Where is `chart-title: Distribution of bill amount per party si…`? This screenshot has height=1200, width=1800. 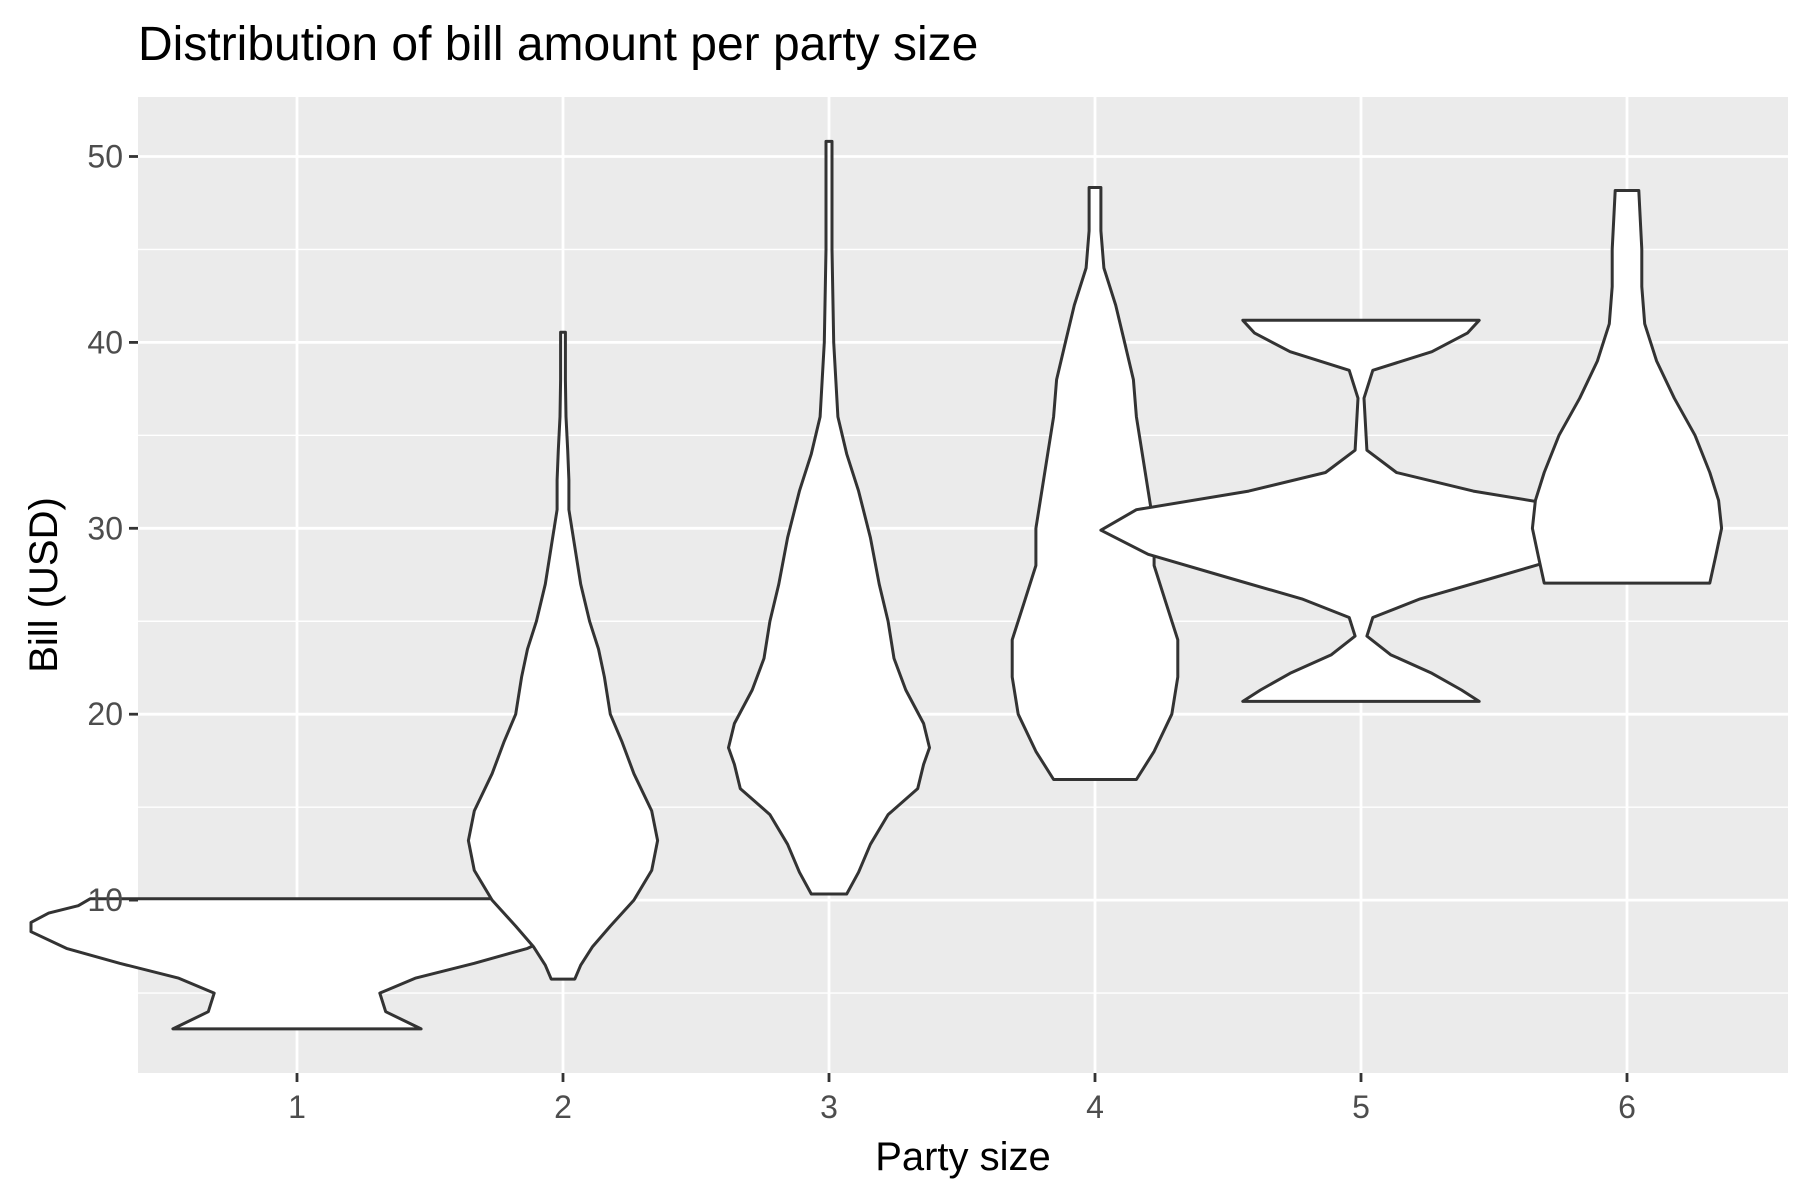
chart-title: Distribution of bill amount per party si… is located at coordinates (558, 44).